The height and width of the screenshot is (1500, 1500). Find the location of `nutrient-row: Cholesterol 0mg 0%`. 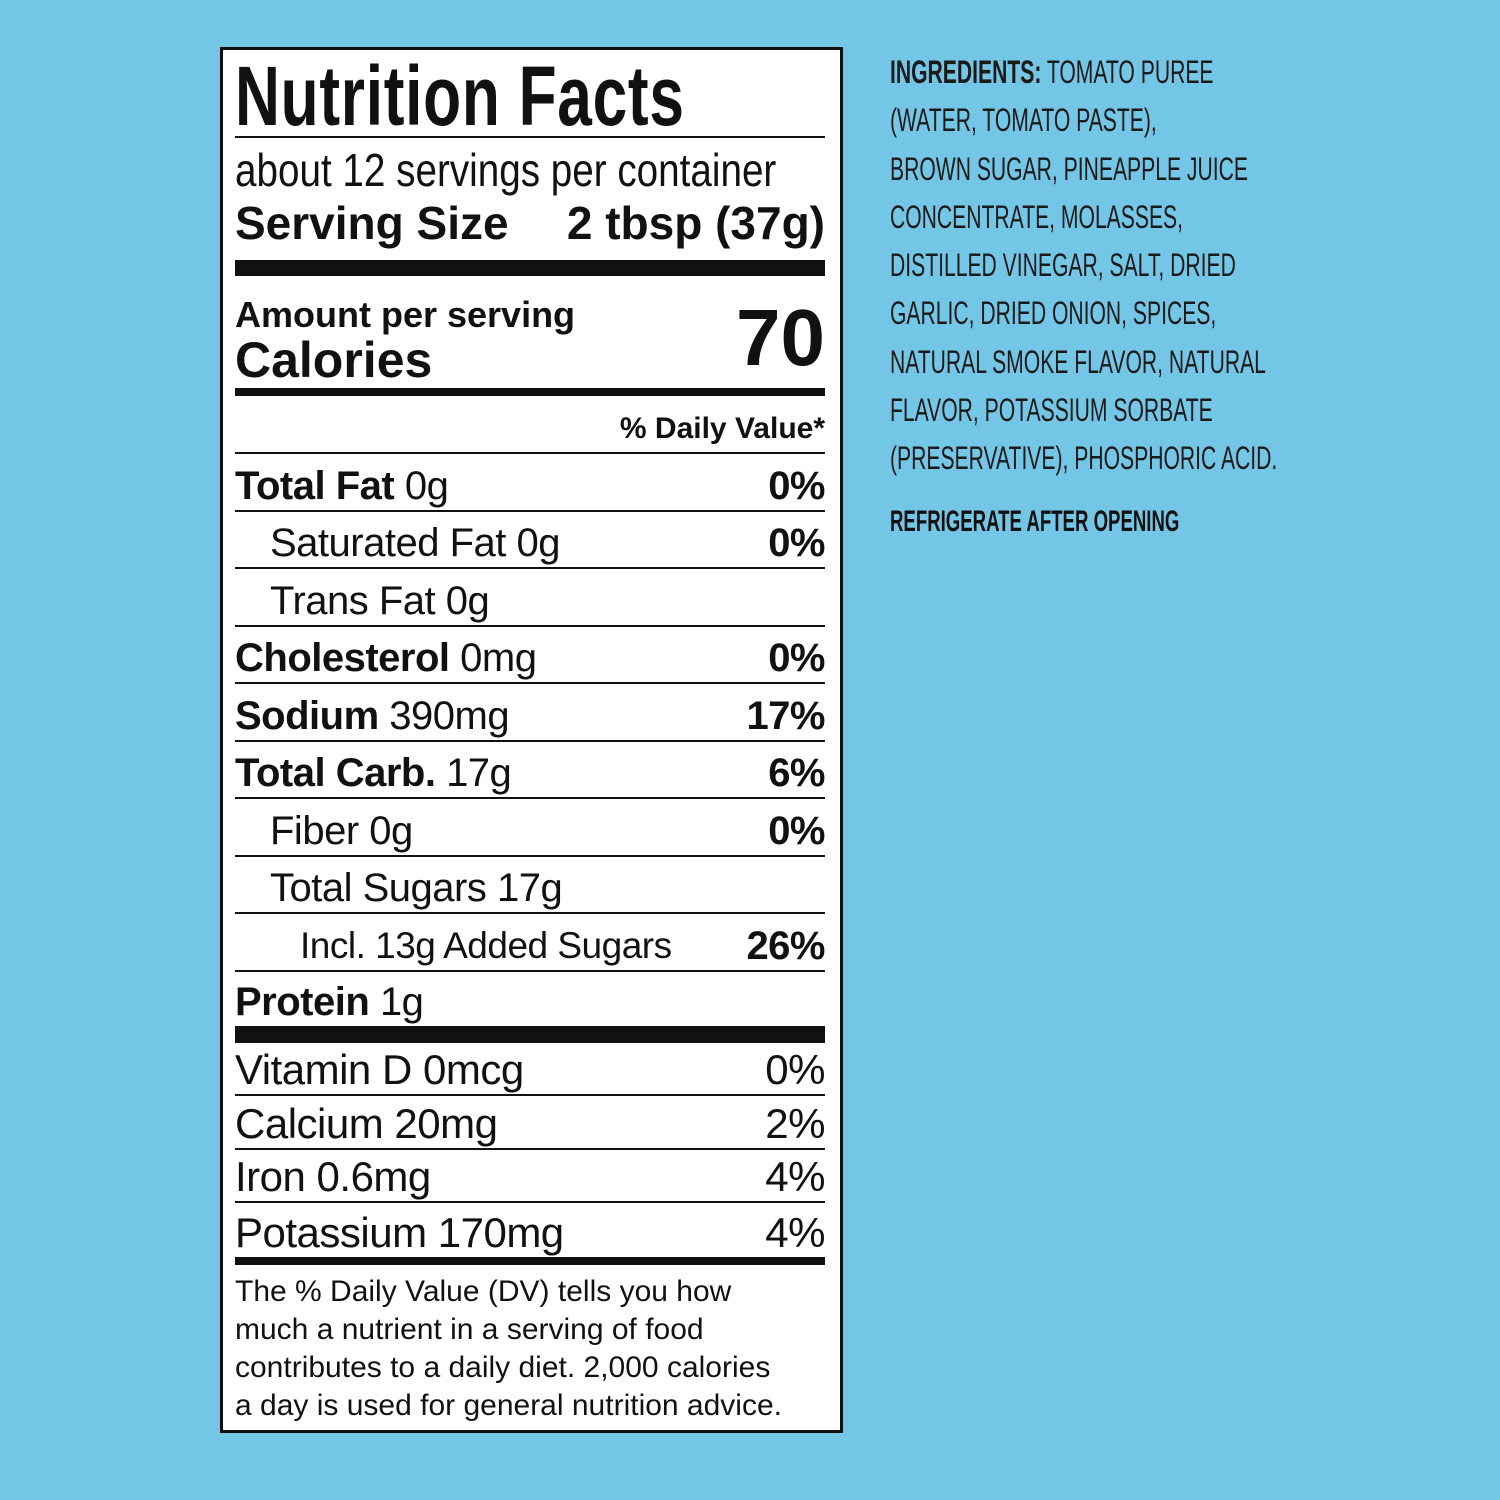

nutrient-row: Cholesterol 0mg 0% is located at coordinates (530, 655).